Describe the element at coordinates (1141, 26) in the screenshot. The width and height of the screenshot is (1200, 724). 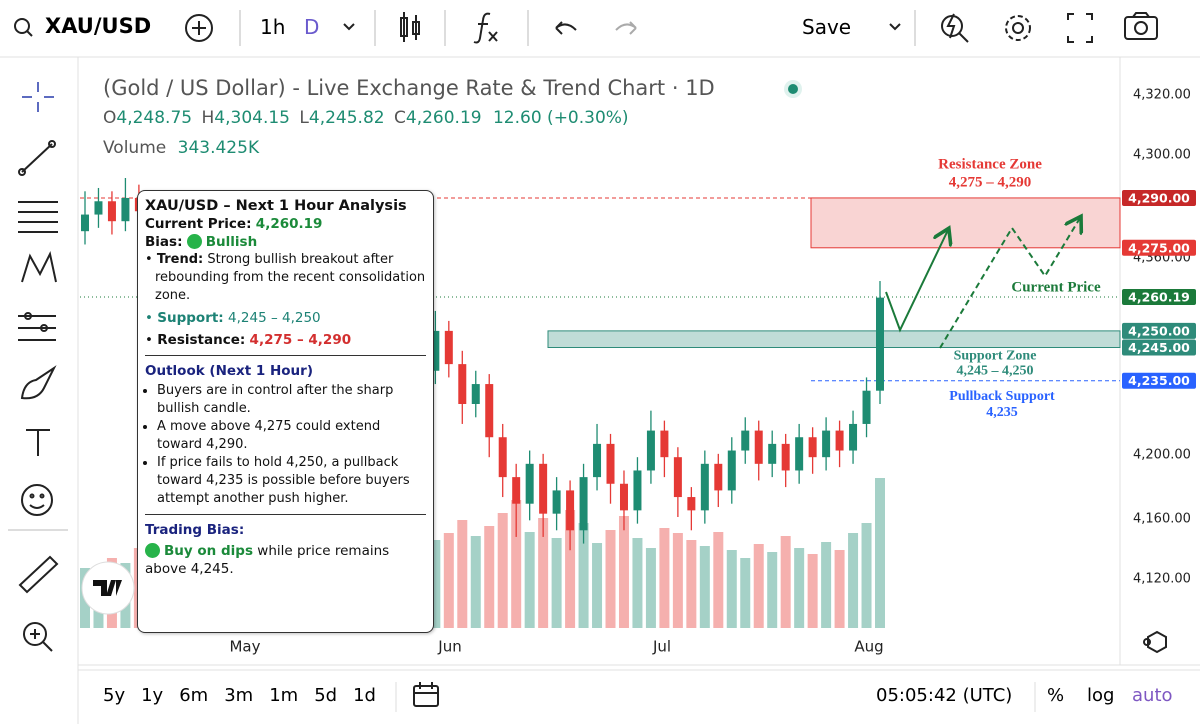
I see `camera-icon` at that location.